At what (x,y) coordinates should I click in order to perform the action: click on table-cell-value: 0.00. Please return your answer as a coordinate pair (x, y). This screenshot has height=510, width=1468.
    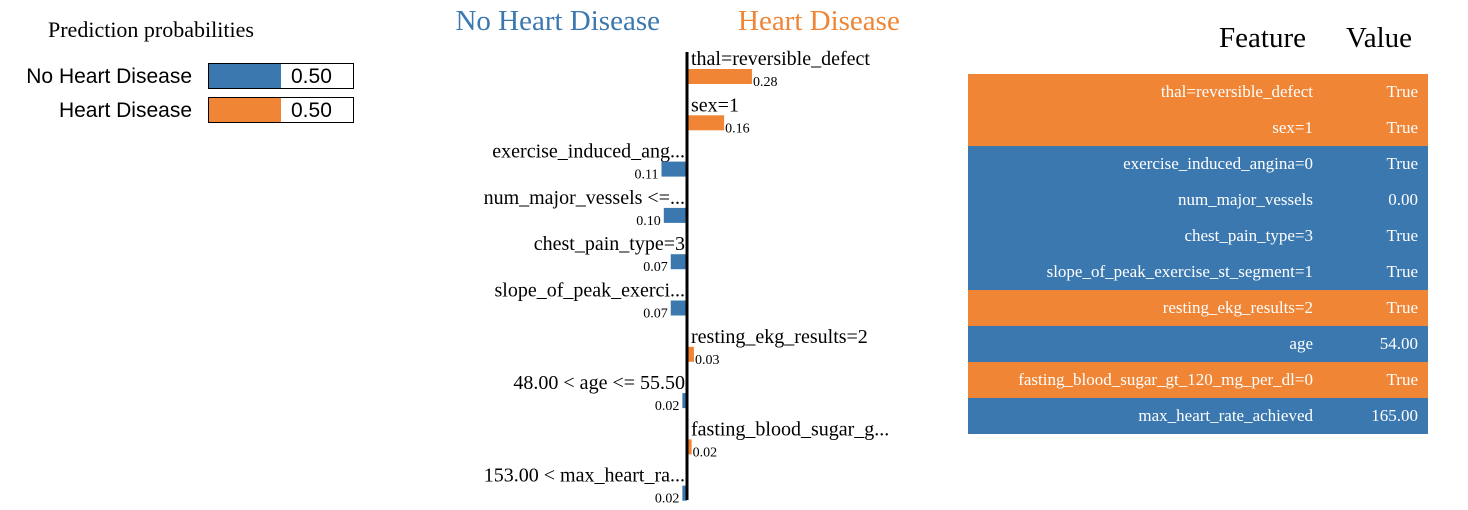
    Looking at the image, I should click on (1403, 199).